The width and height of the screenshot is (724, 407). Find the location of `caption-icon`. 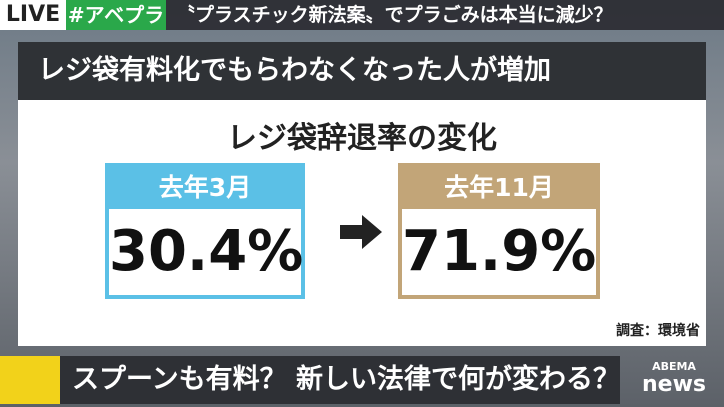

caption-icon is located at coordinates (30, 380).